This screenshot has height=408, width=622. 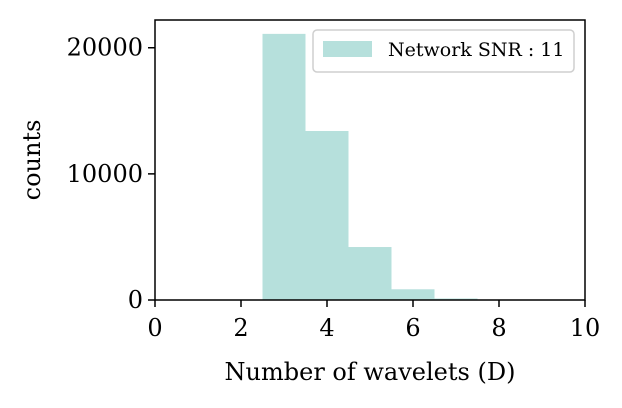 I want to click on x-tick-label: 6, so click(x=412, y=328).